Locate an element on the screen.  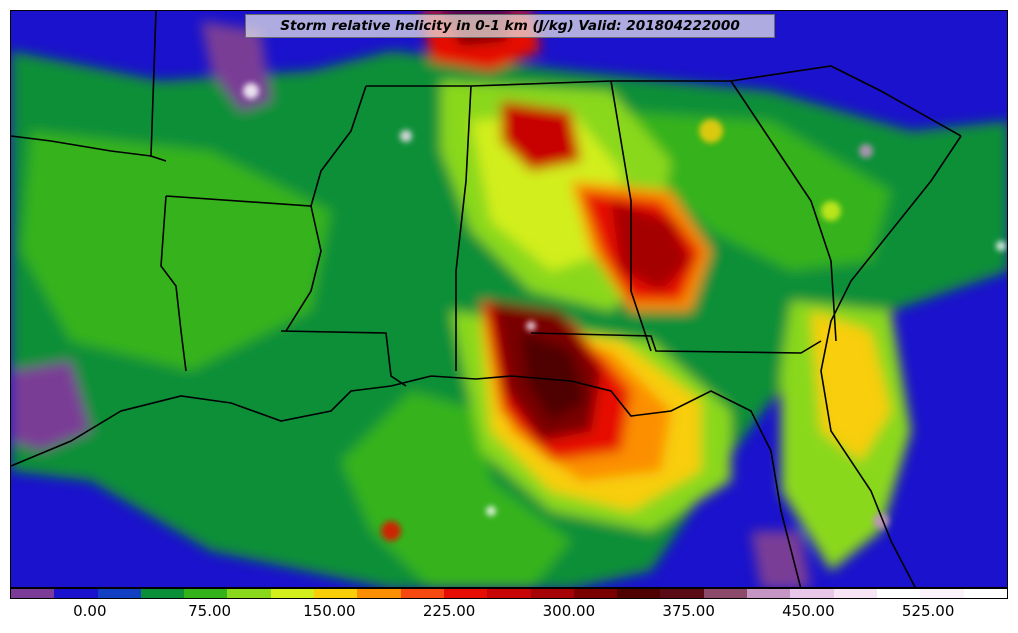
colorbar-tick-label: 150.00 is located at coordinates (329, 611).